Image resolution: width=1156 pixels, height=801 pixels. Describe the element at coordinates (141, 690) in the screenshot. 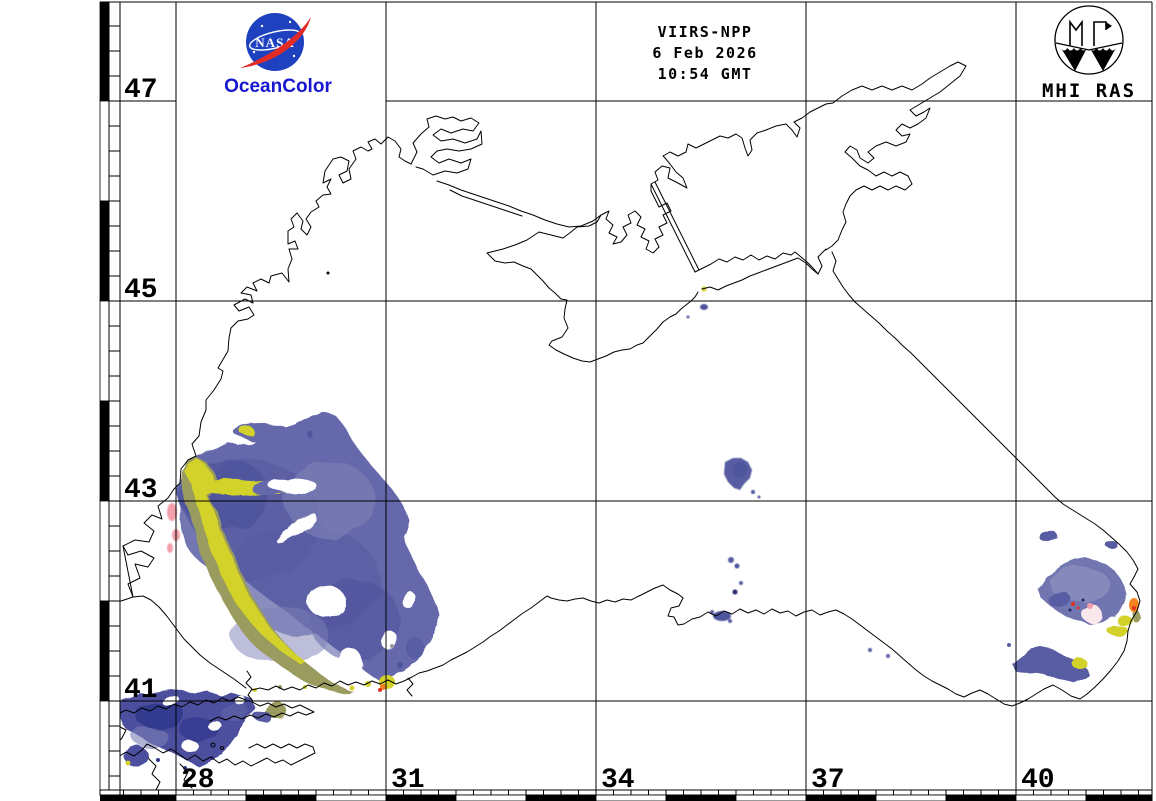

I see `lat-label: 41` at that location.